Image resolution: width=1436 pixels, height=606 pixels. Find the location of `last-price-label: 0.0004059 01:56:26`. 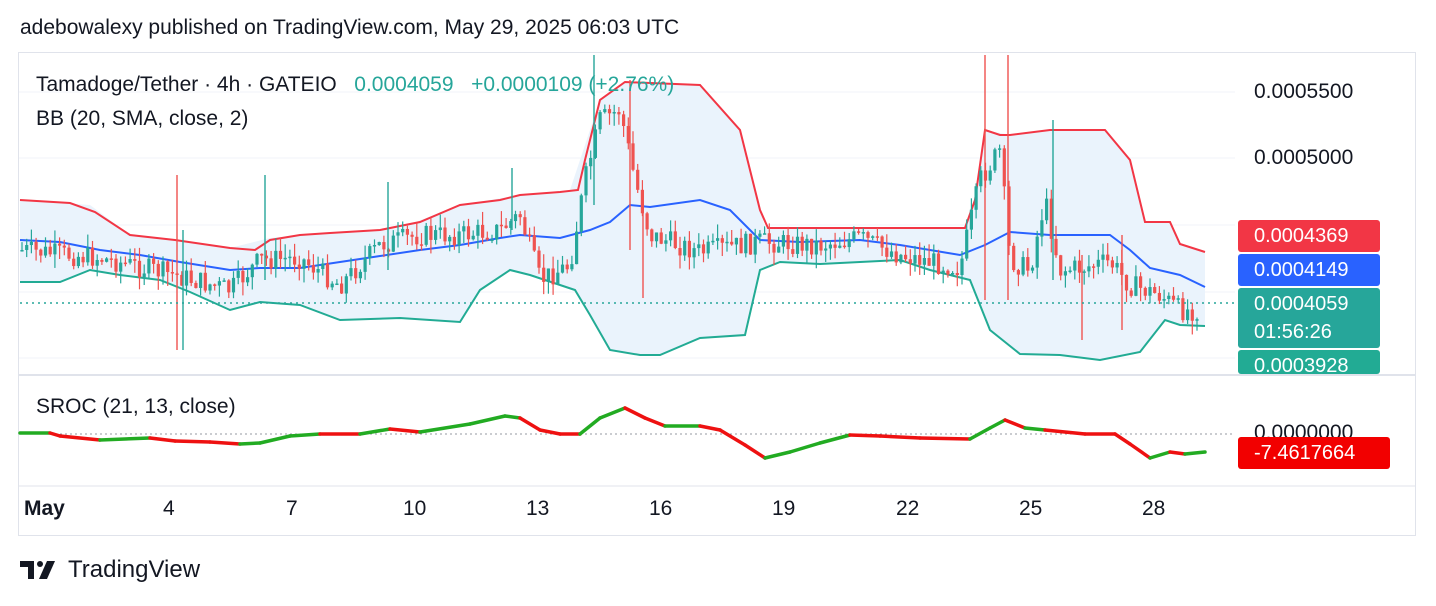

last-price-label: 0.0004059 01:56:26 is located at coordinates (1309, 318).